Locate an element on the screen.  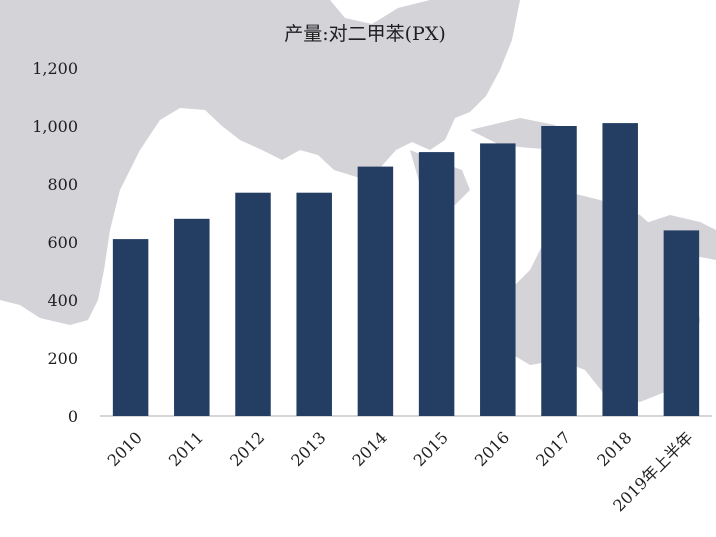
y-tick-label: 1,000 is located at coordinates (55, 126).